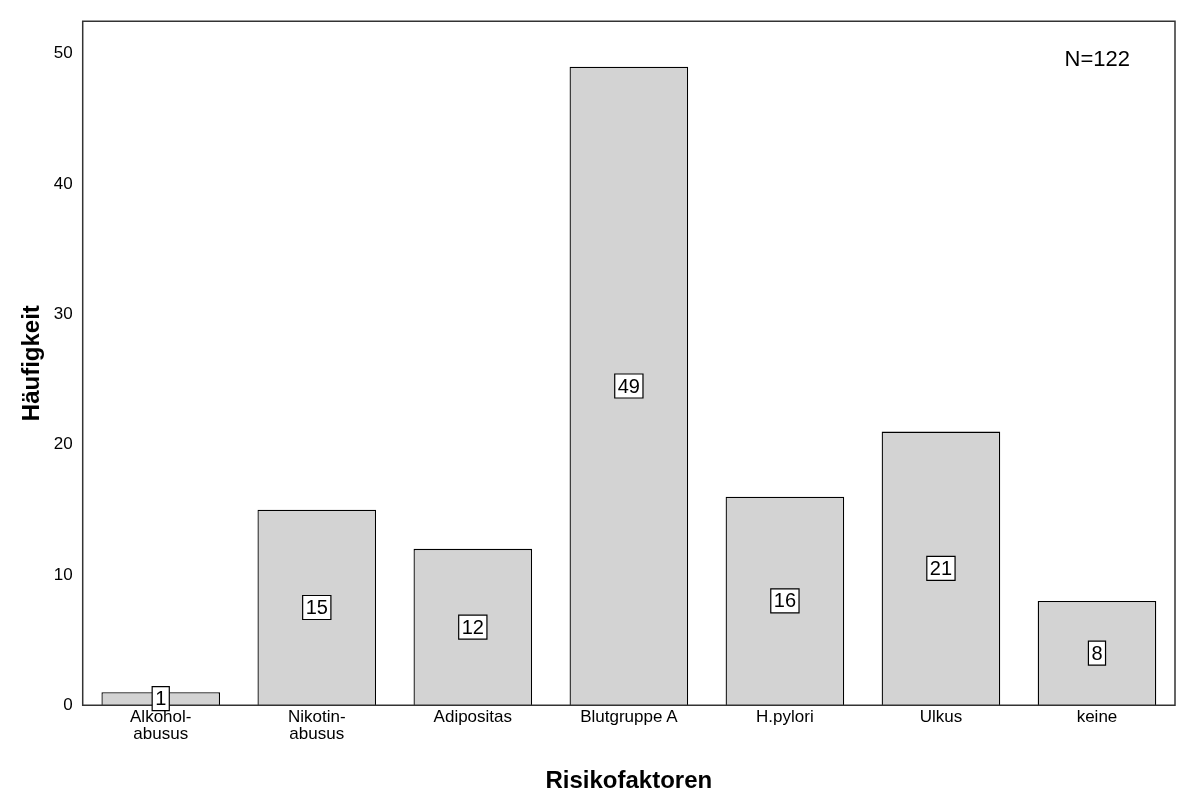 This screenshot has height=808, width=1197. What do you see at coordinates (63, 183) in the screenshot?
I see `y-tick-label: 40` at bounding box center [63, 183].